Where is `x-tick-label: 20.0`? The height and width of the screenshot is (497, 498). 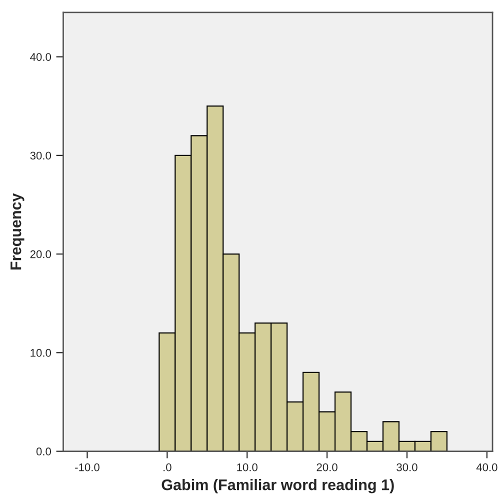
x-tick-label: 20.0 is located at coordinates (327, 467).